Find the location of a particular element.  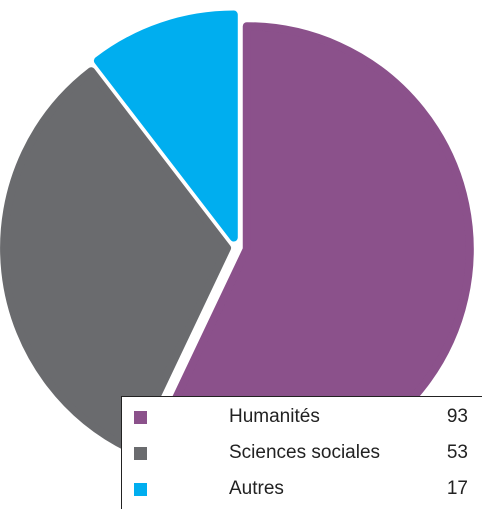

legend-value: 53 is located at coordinates (457, 452).